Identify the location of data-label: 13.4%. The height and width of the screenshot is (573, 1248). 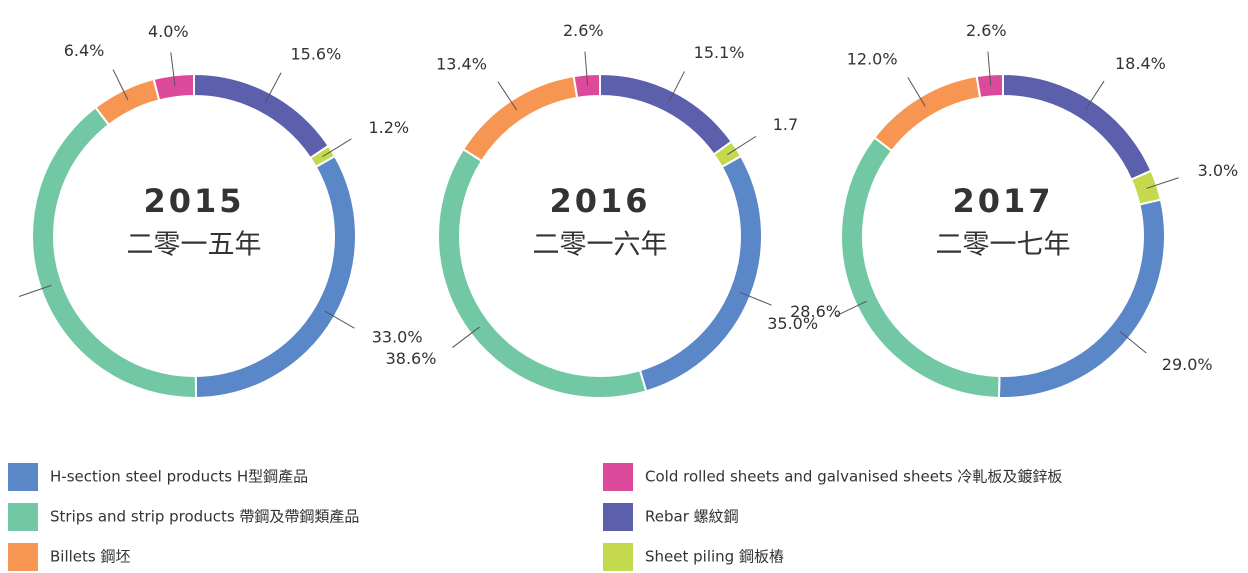
(461, 64).